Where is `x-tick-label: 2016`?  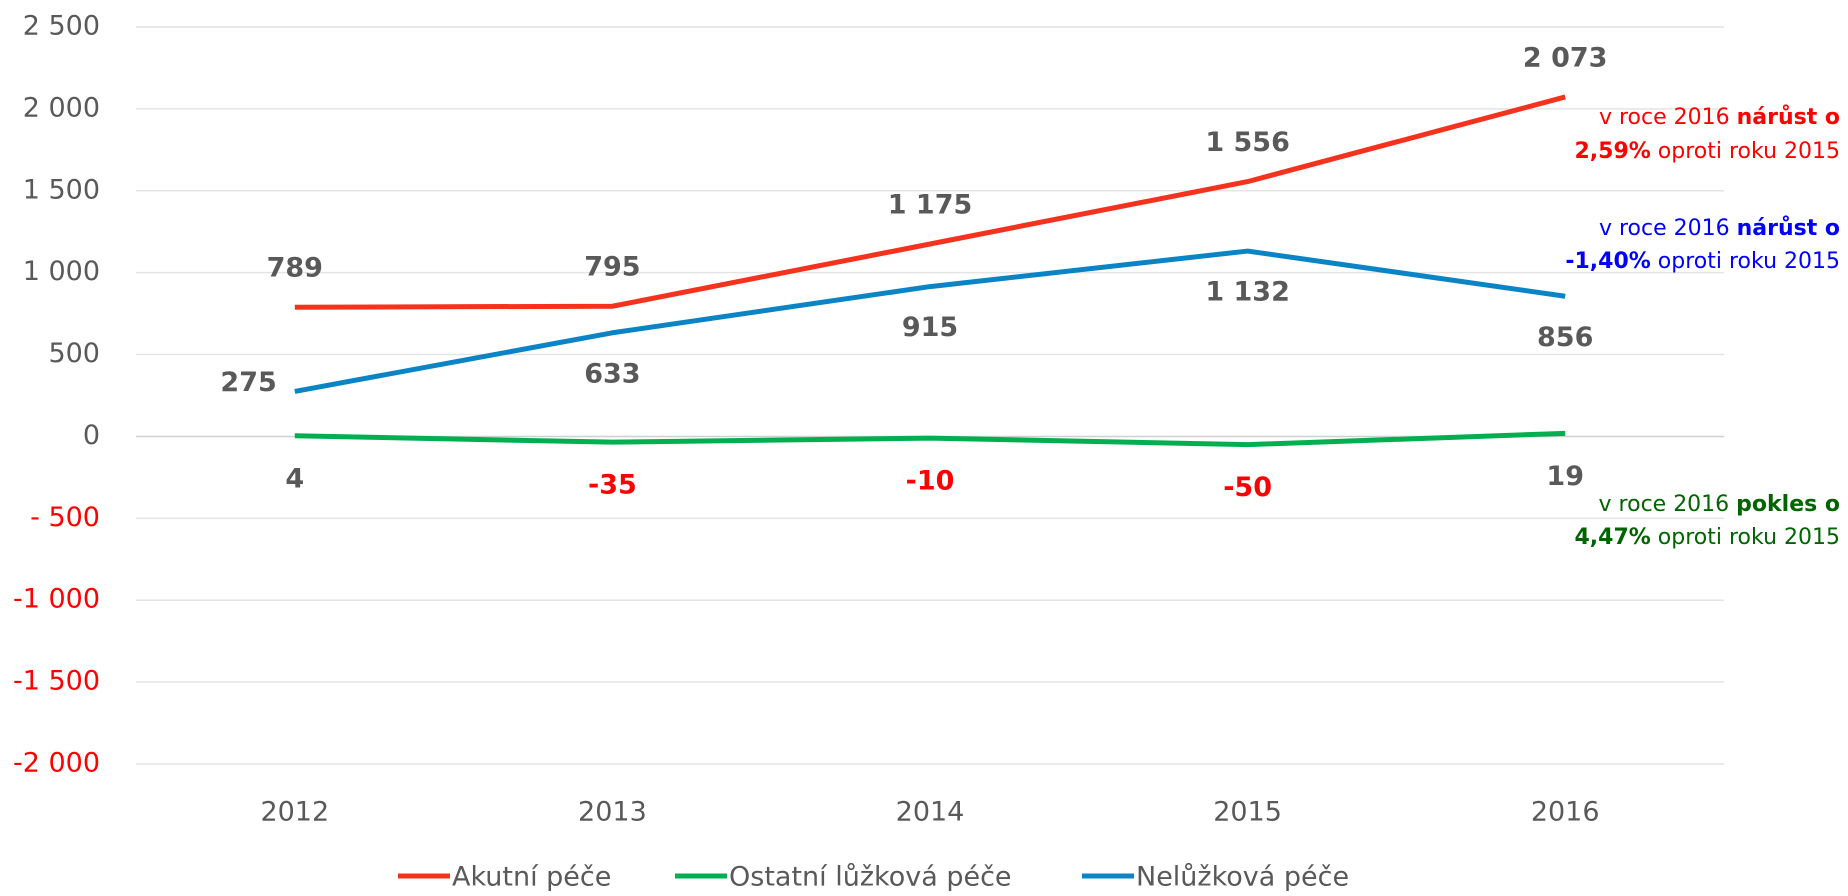 x-tick-label: 2016 is located at coordinates (1565, 812).